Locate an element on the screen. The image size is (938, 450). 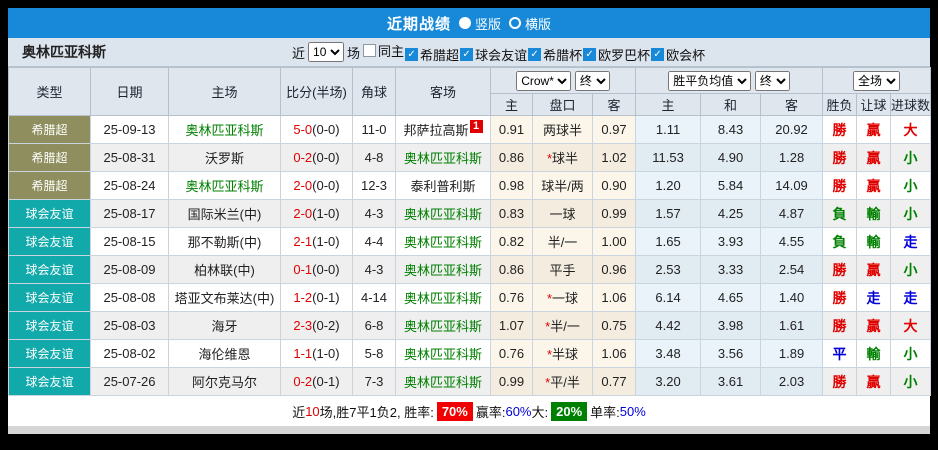
col-header-date: 日期 is located at coordinates (129, 91).